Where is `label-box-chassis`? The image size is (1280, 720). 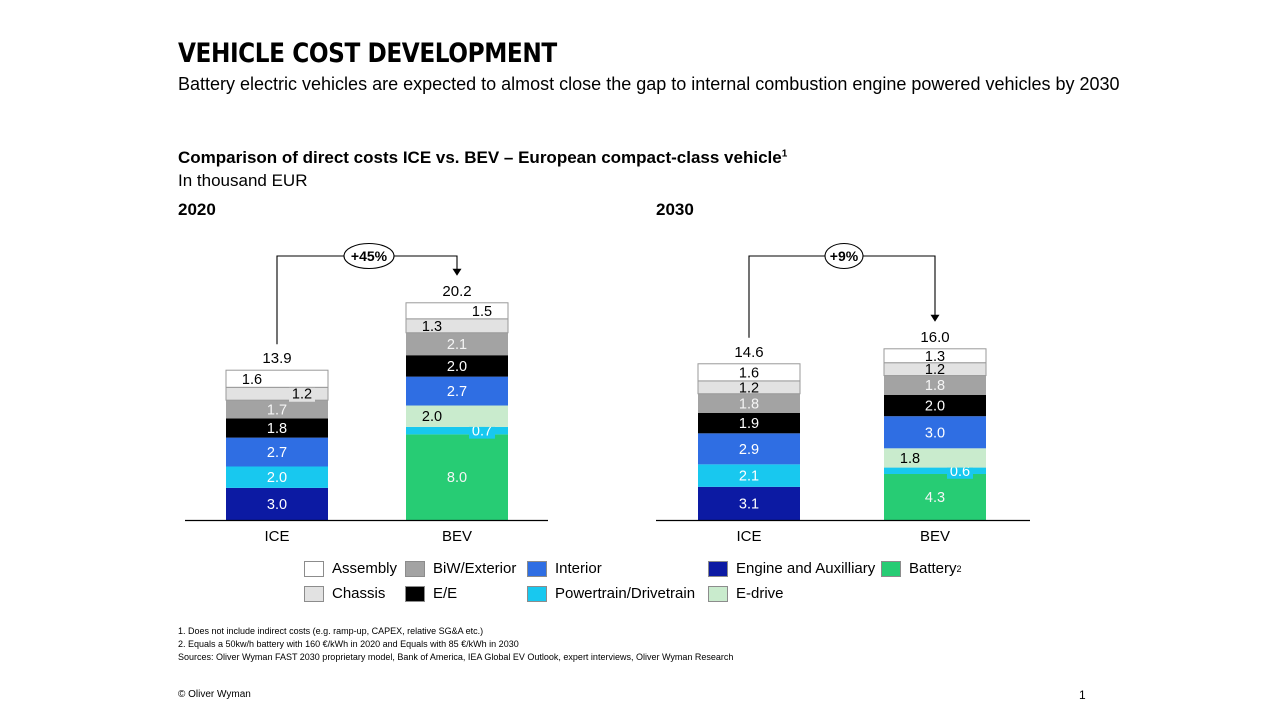
label-box-chassis is located at coordinates (302, 393).